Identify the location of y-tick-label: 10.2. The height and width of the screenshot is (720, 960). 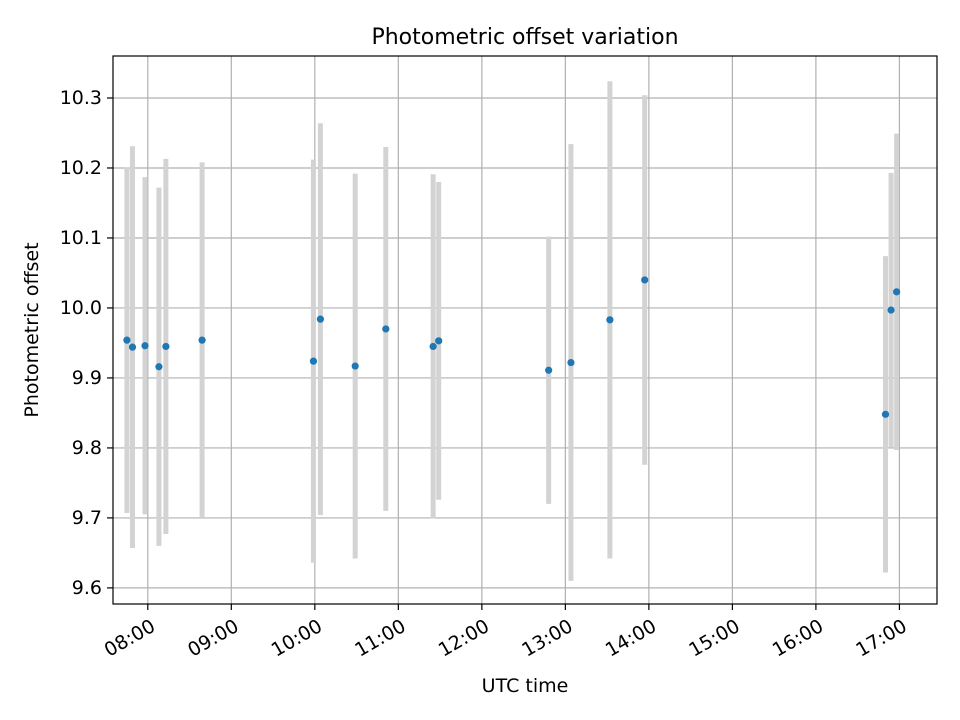
(81, 168).